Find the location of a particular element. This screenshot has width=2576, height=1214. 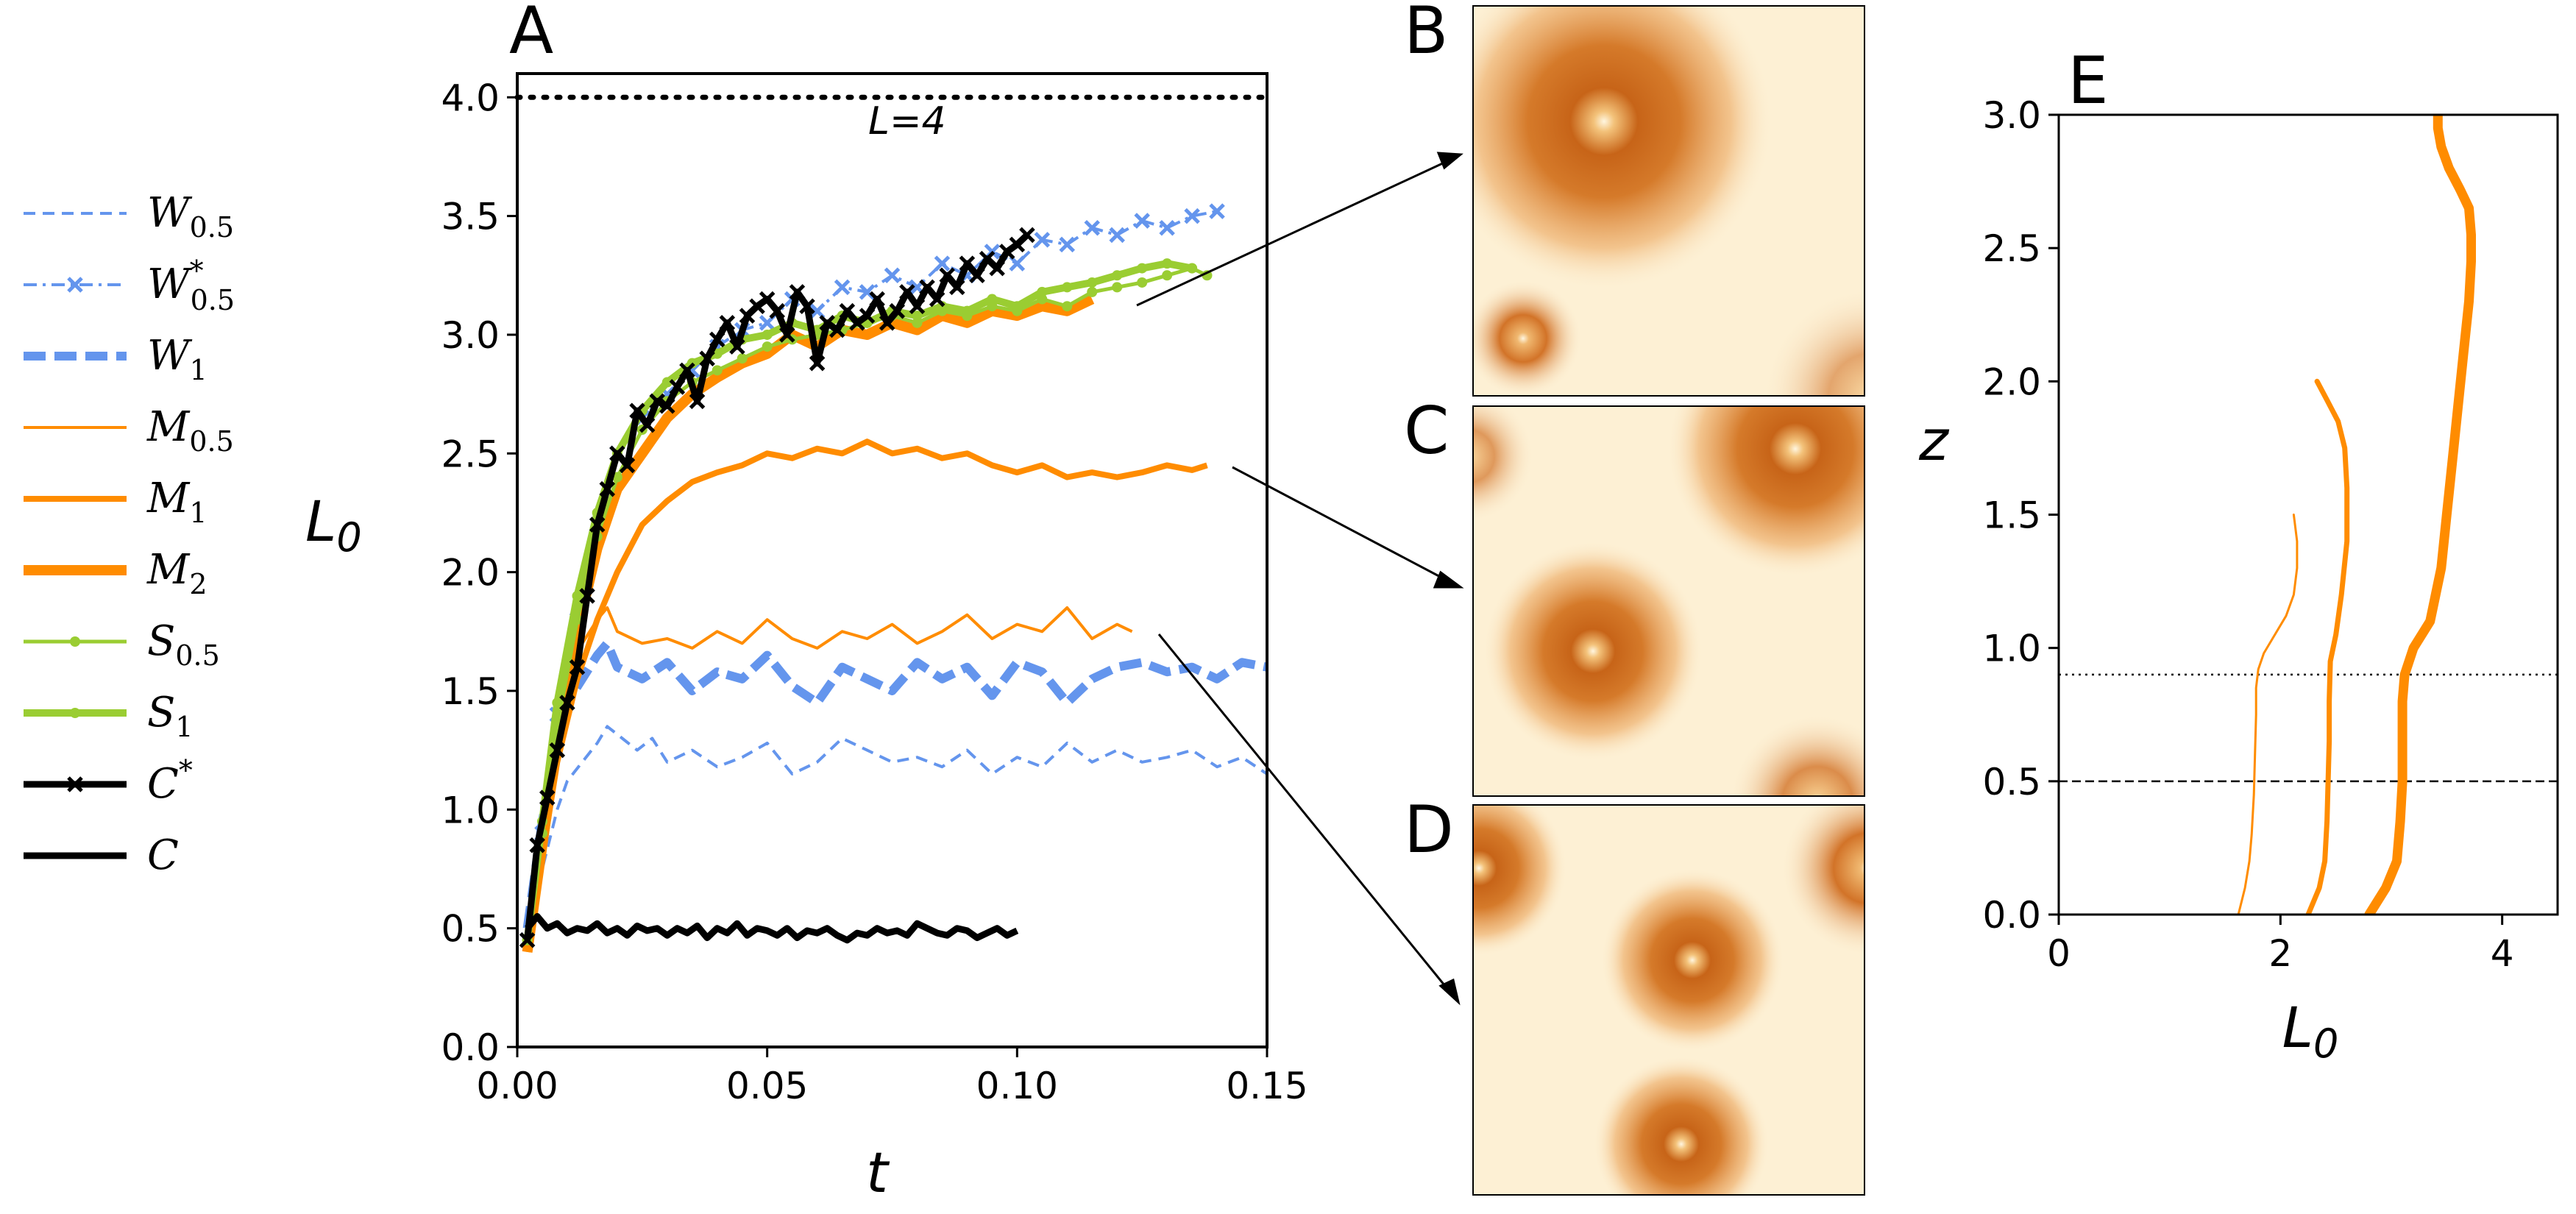

panel-d-frame is located at coordinates (1668, 1000).